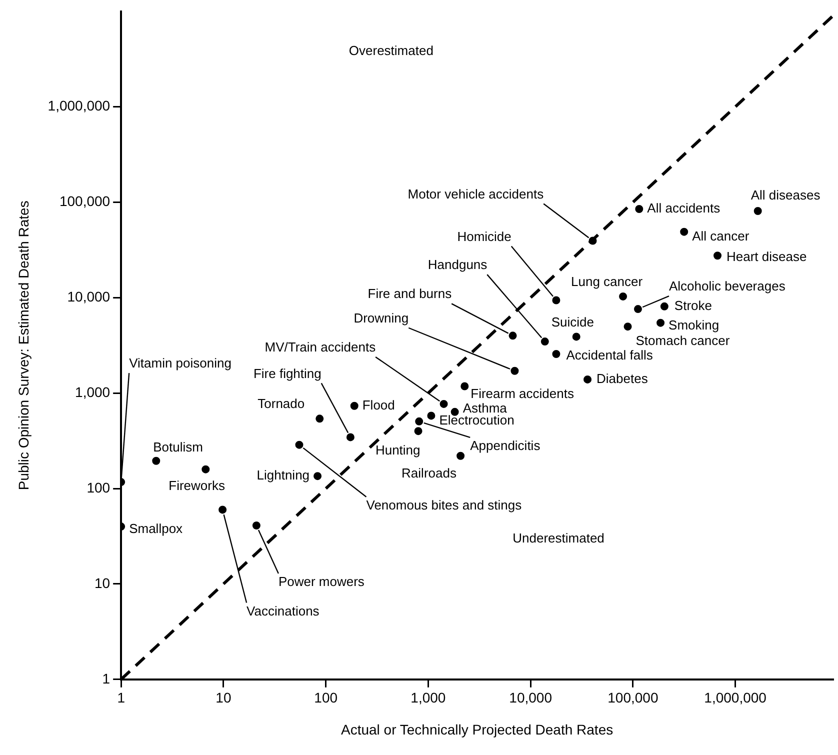 The height and width of the screenshot is (755, 838). Describe the element at coordinates (197, 485) in the screenshot. I see `series-label: Fireworks` at that location.